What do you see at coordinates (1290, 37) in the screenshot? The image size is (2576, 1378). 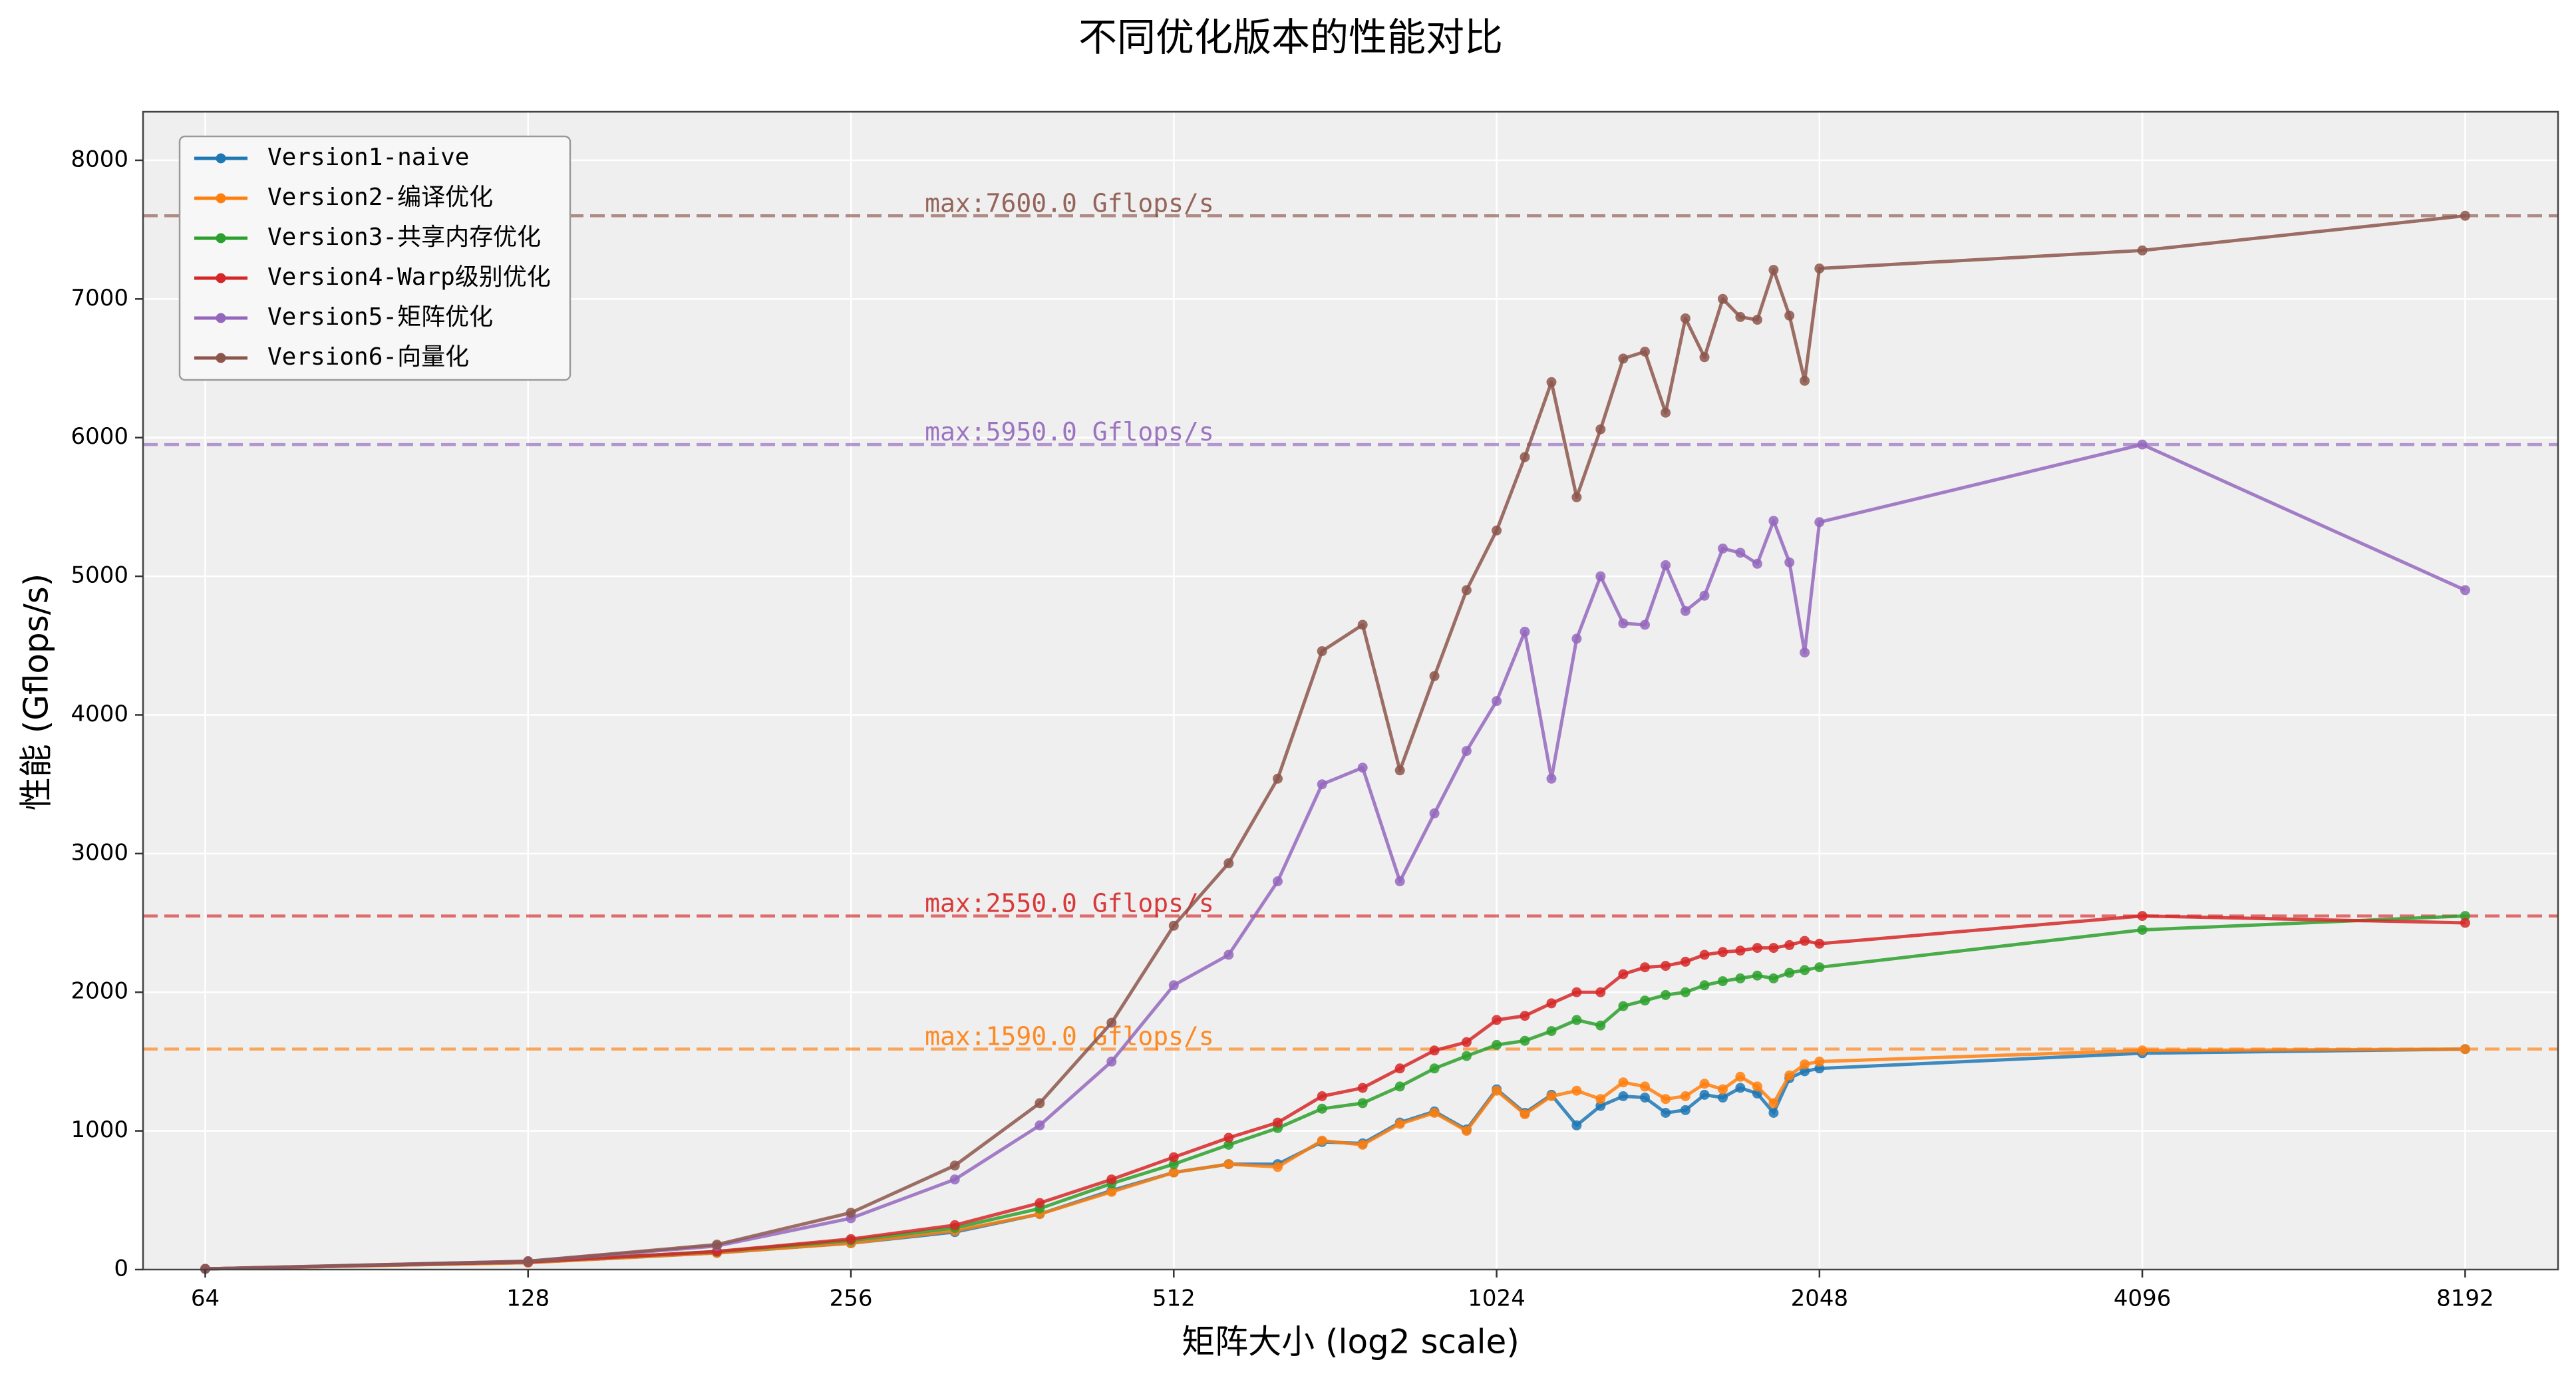 I see `chart-title: 不同优化版本的性能对比` at bounding box center [1290, 37].